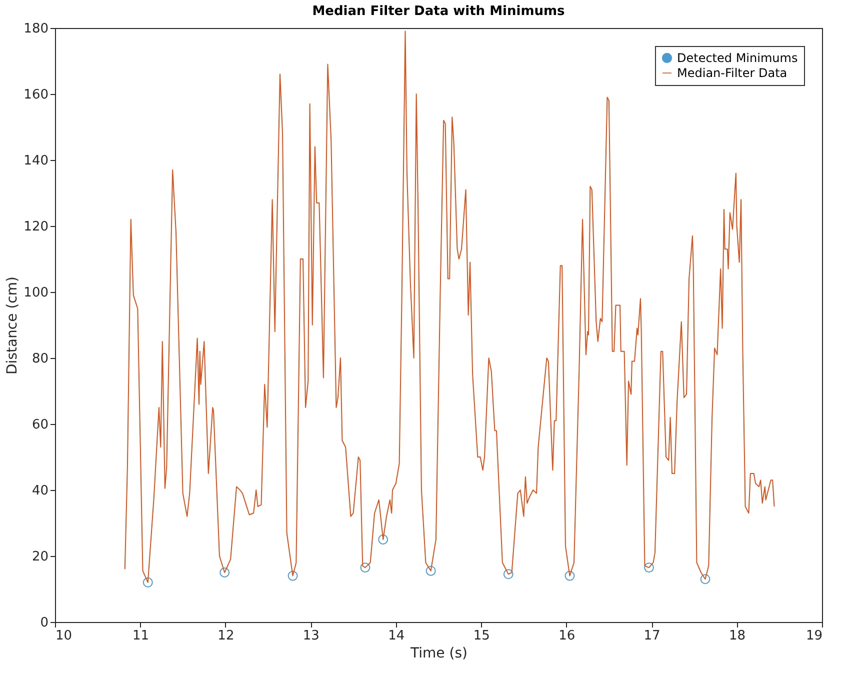  Describe the element at coordinates (481, 636) in the screenshot. I see `x-tick-label: 15` at that location.